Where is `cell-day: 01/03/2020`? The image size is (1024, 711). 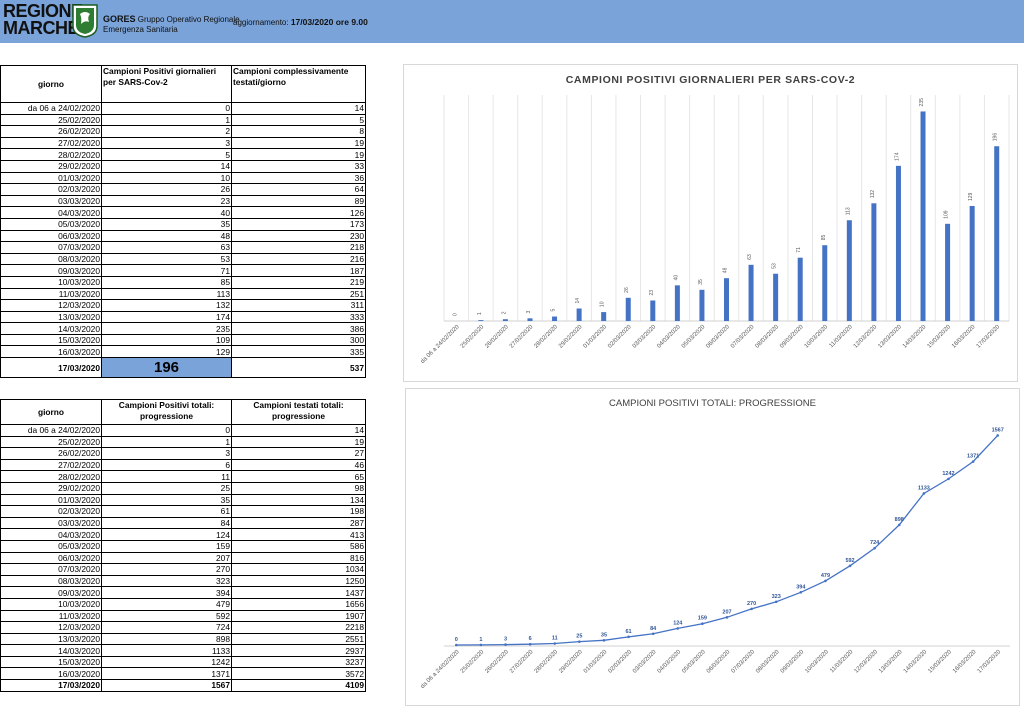 cell-day: 01/03/2020 is located at coordinates (51, 178).